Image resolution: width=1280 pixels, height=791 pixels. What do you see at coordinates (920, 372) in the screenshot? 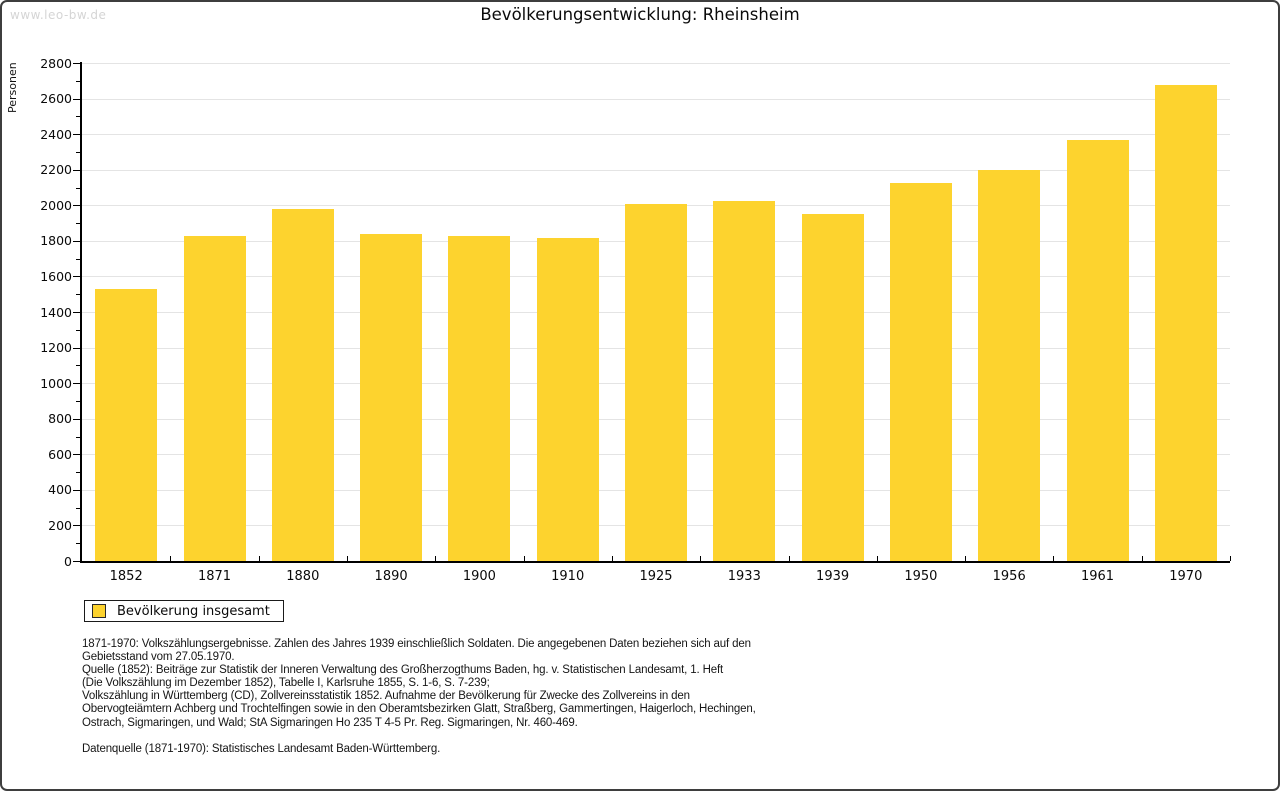
I see `bar-1950` at bounding box center [920, 372].